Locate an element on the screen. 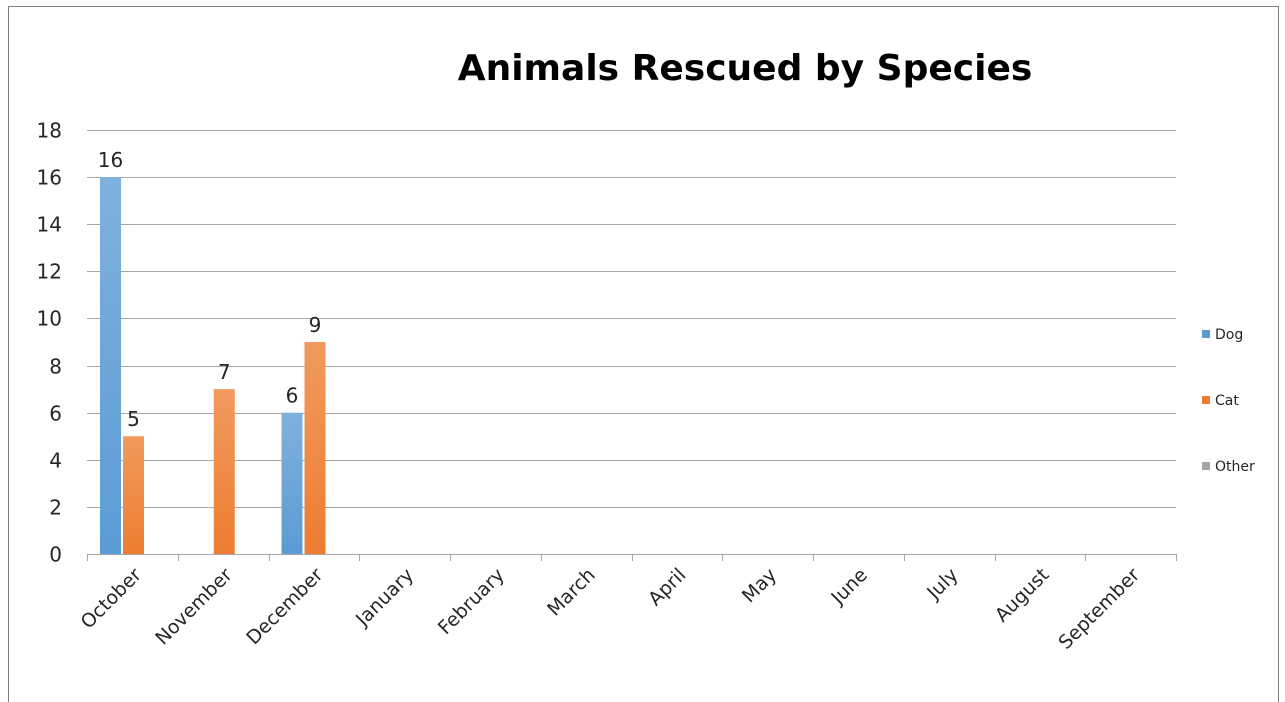  y-tick-label: 0 is located at coordinates (55, 555).